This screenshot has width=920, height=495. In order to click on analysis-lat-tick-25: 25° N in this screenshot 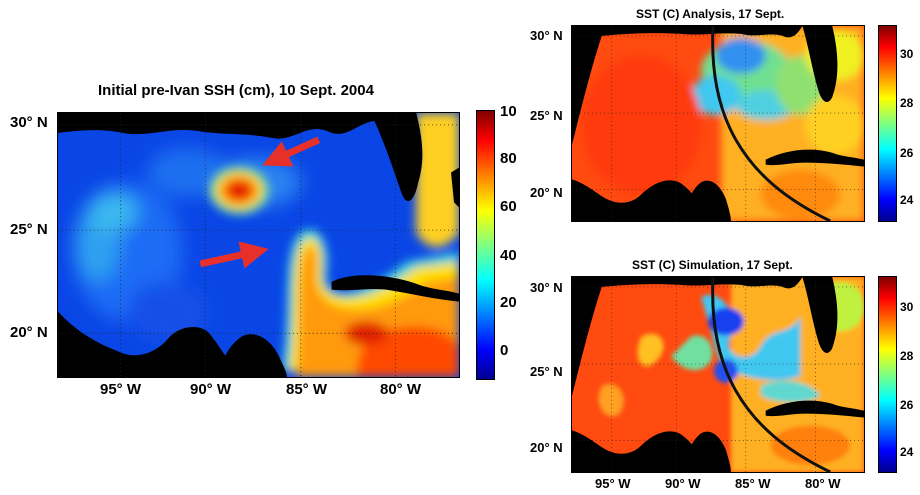, I will do `click(546, 115)`.